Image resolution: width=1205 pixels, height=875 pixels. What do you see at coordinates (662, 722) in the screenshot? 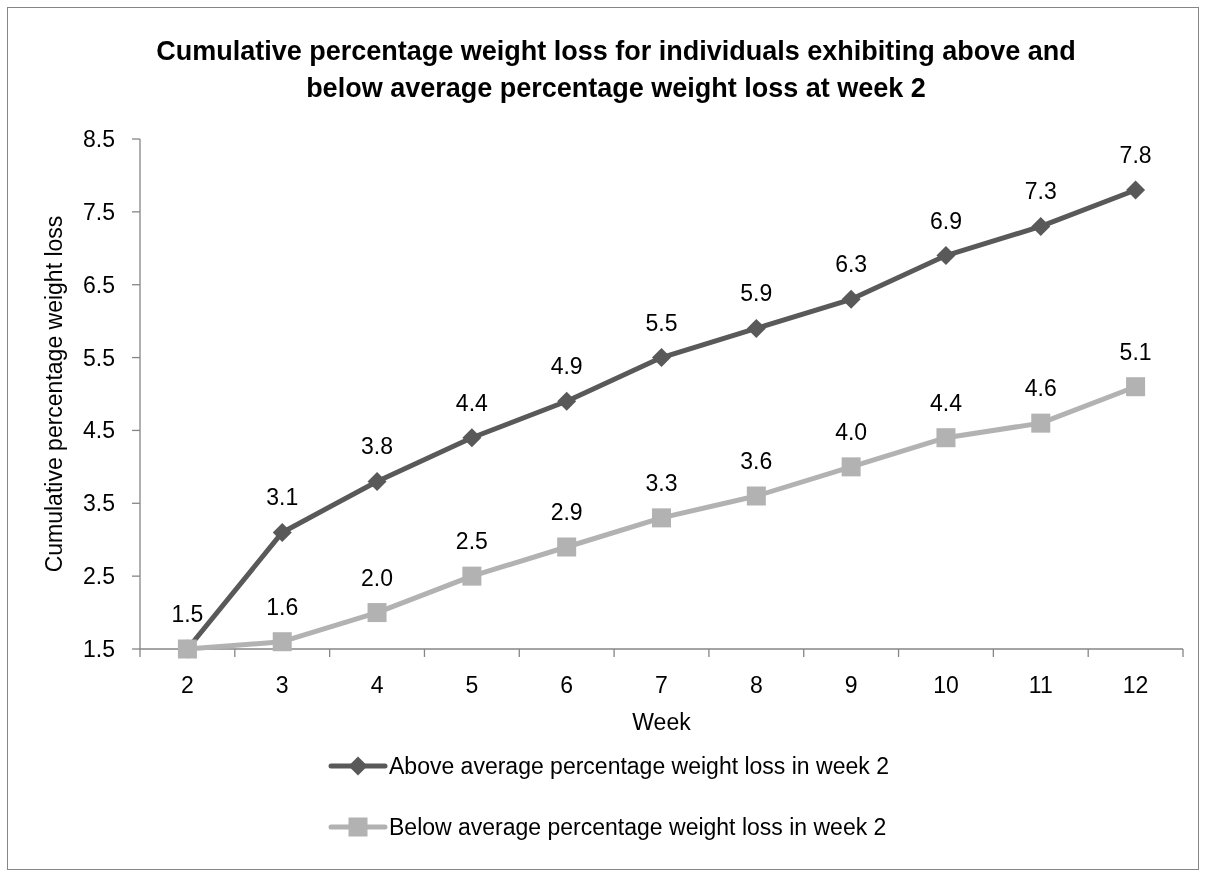
I see `x-axis-title: Week` at bounding box center [662, 722].